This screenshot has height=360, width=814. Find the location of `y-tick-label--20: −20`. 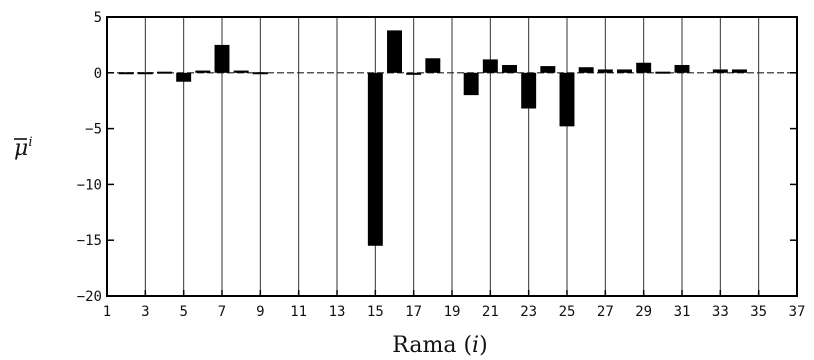

y-tick-label--20: −20 is located at coordinates (89, 297).